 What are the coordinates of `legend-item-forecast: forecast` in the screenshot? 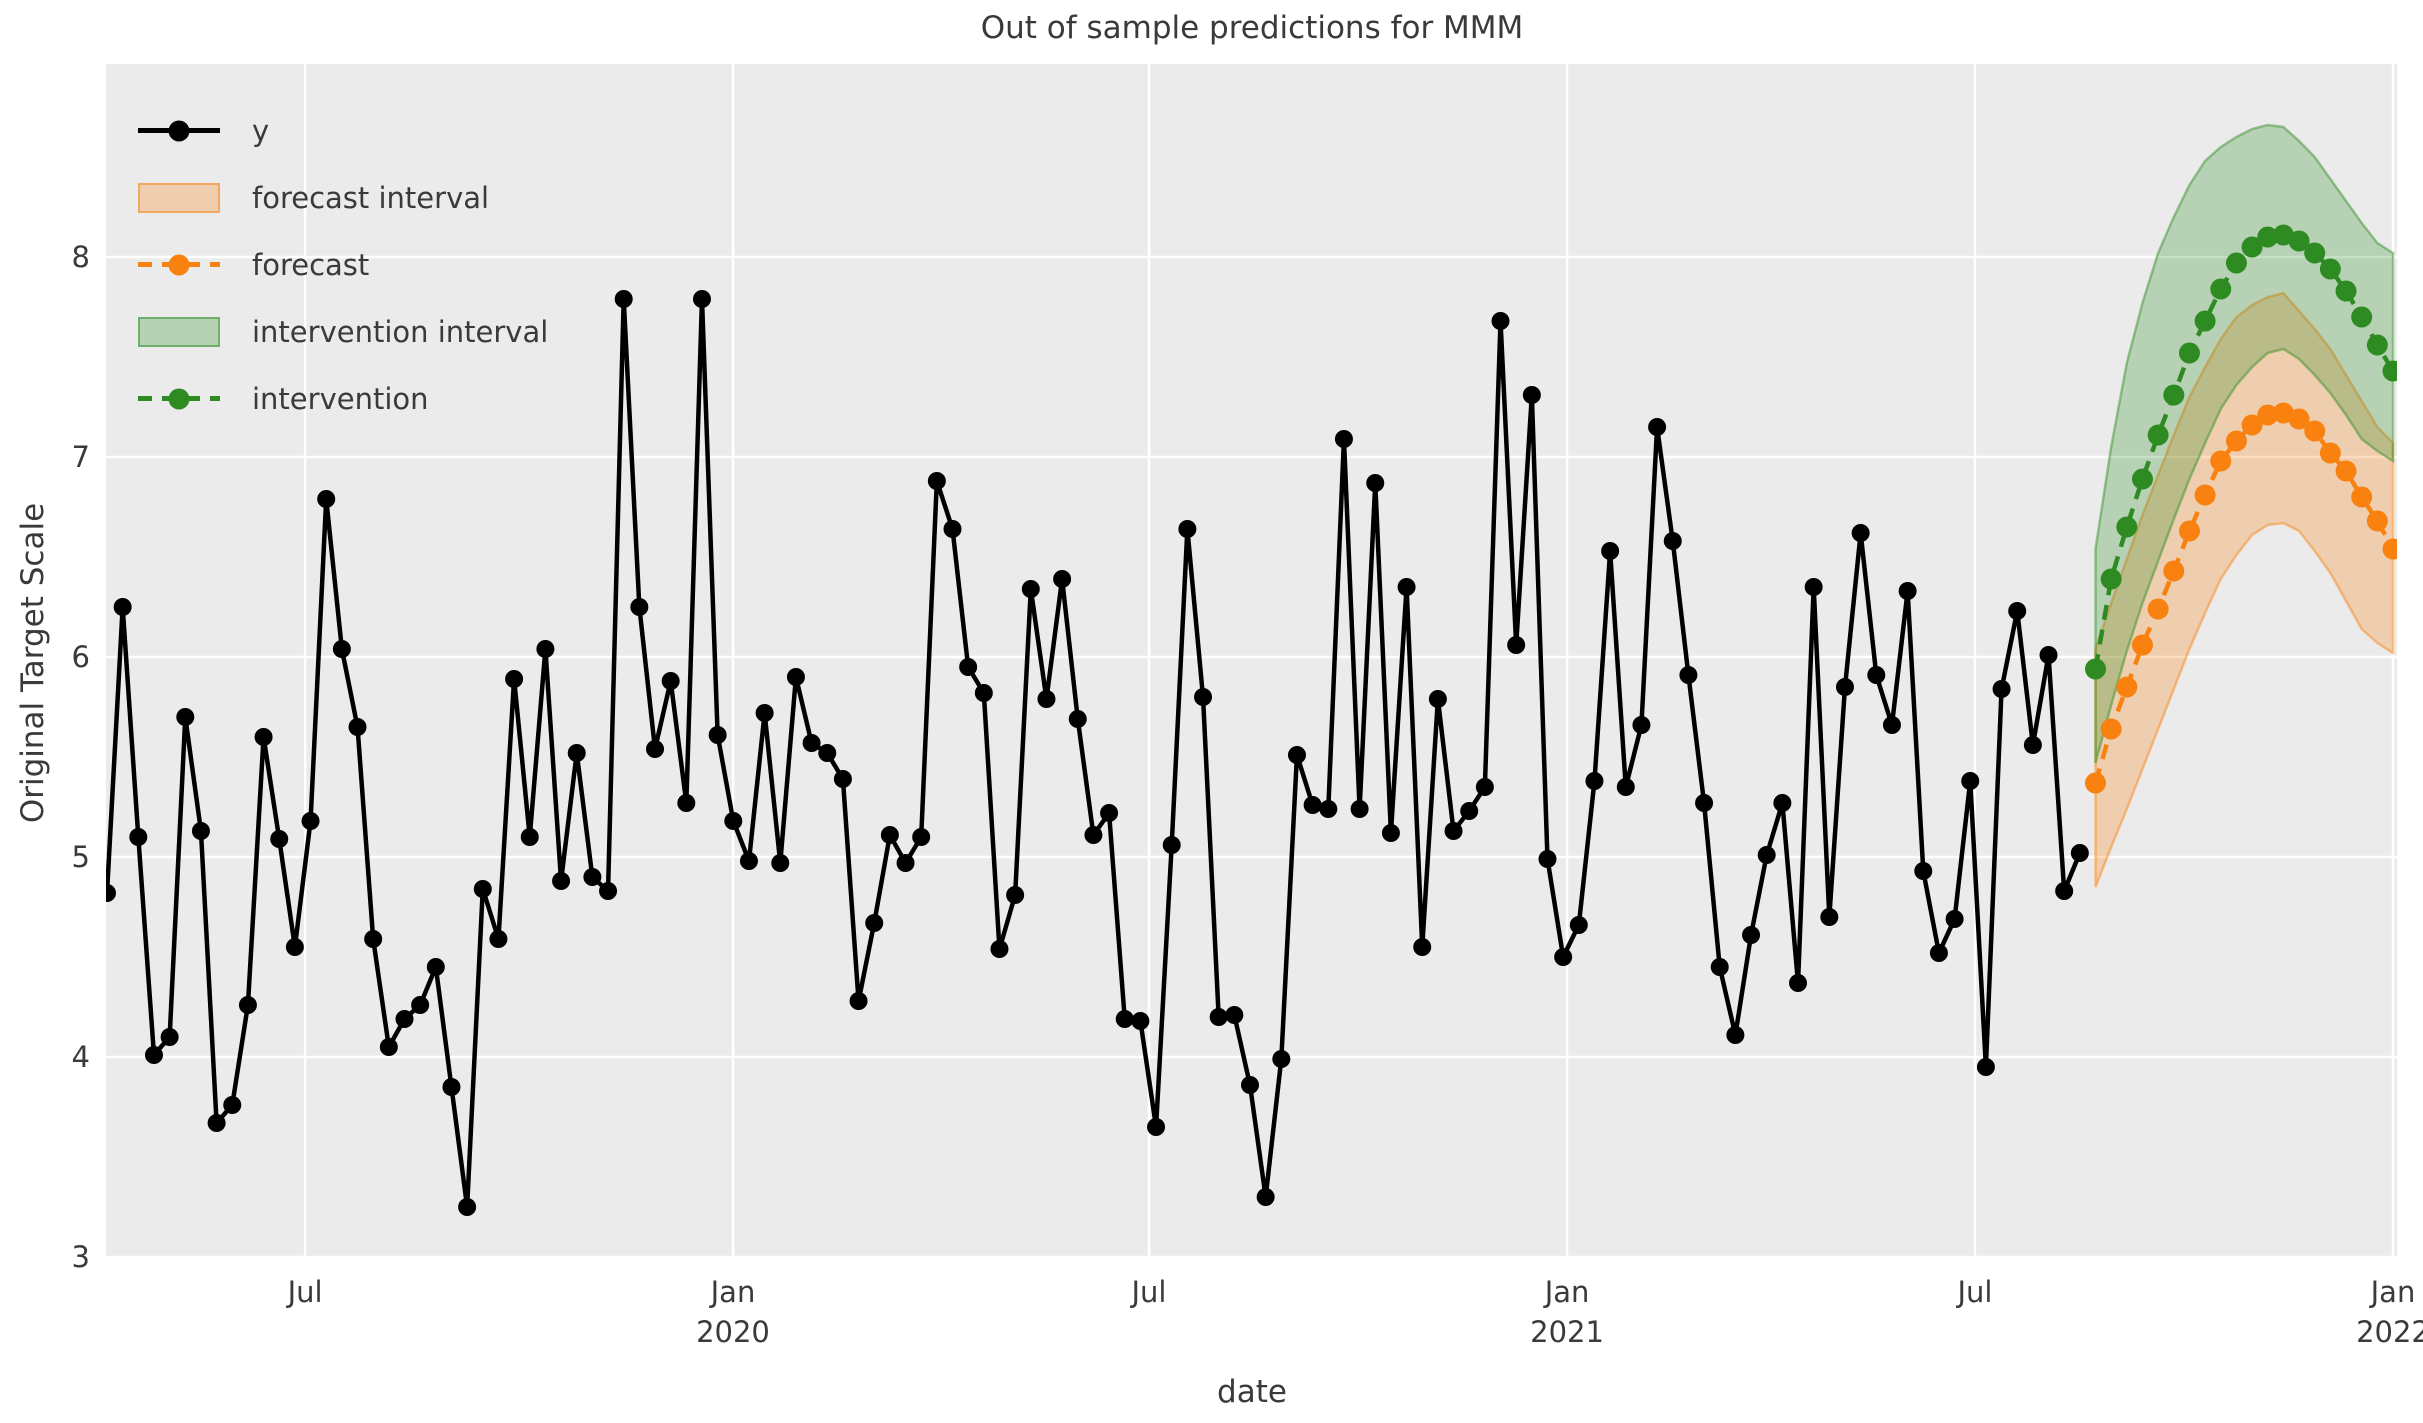 It's located at (343, 264).